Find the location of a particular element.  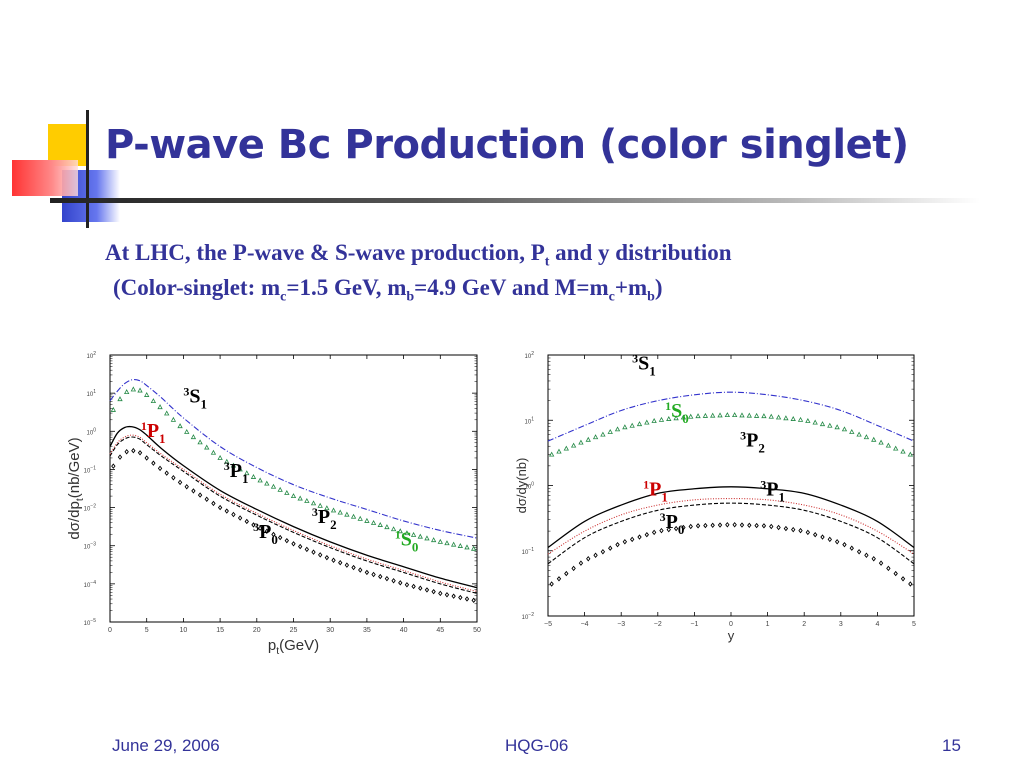

curve-label-3P0: 3P0 is located at coordinates (672, 523).